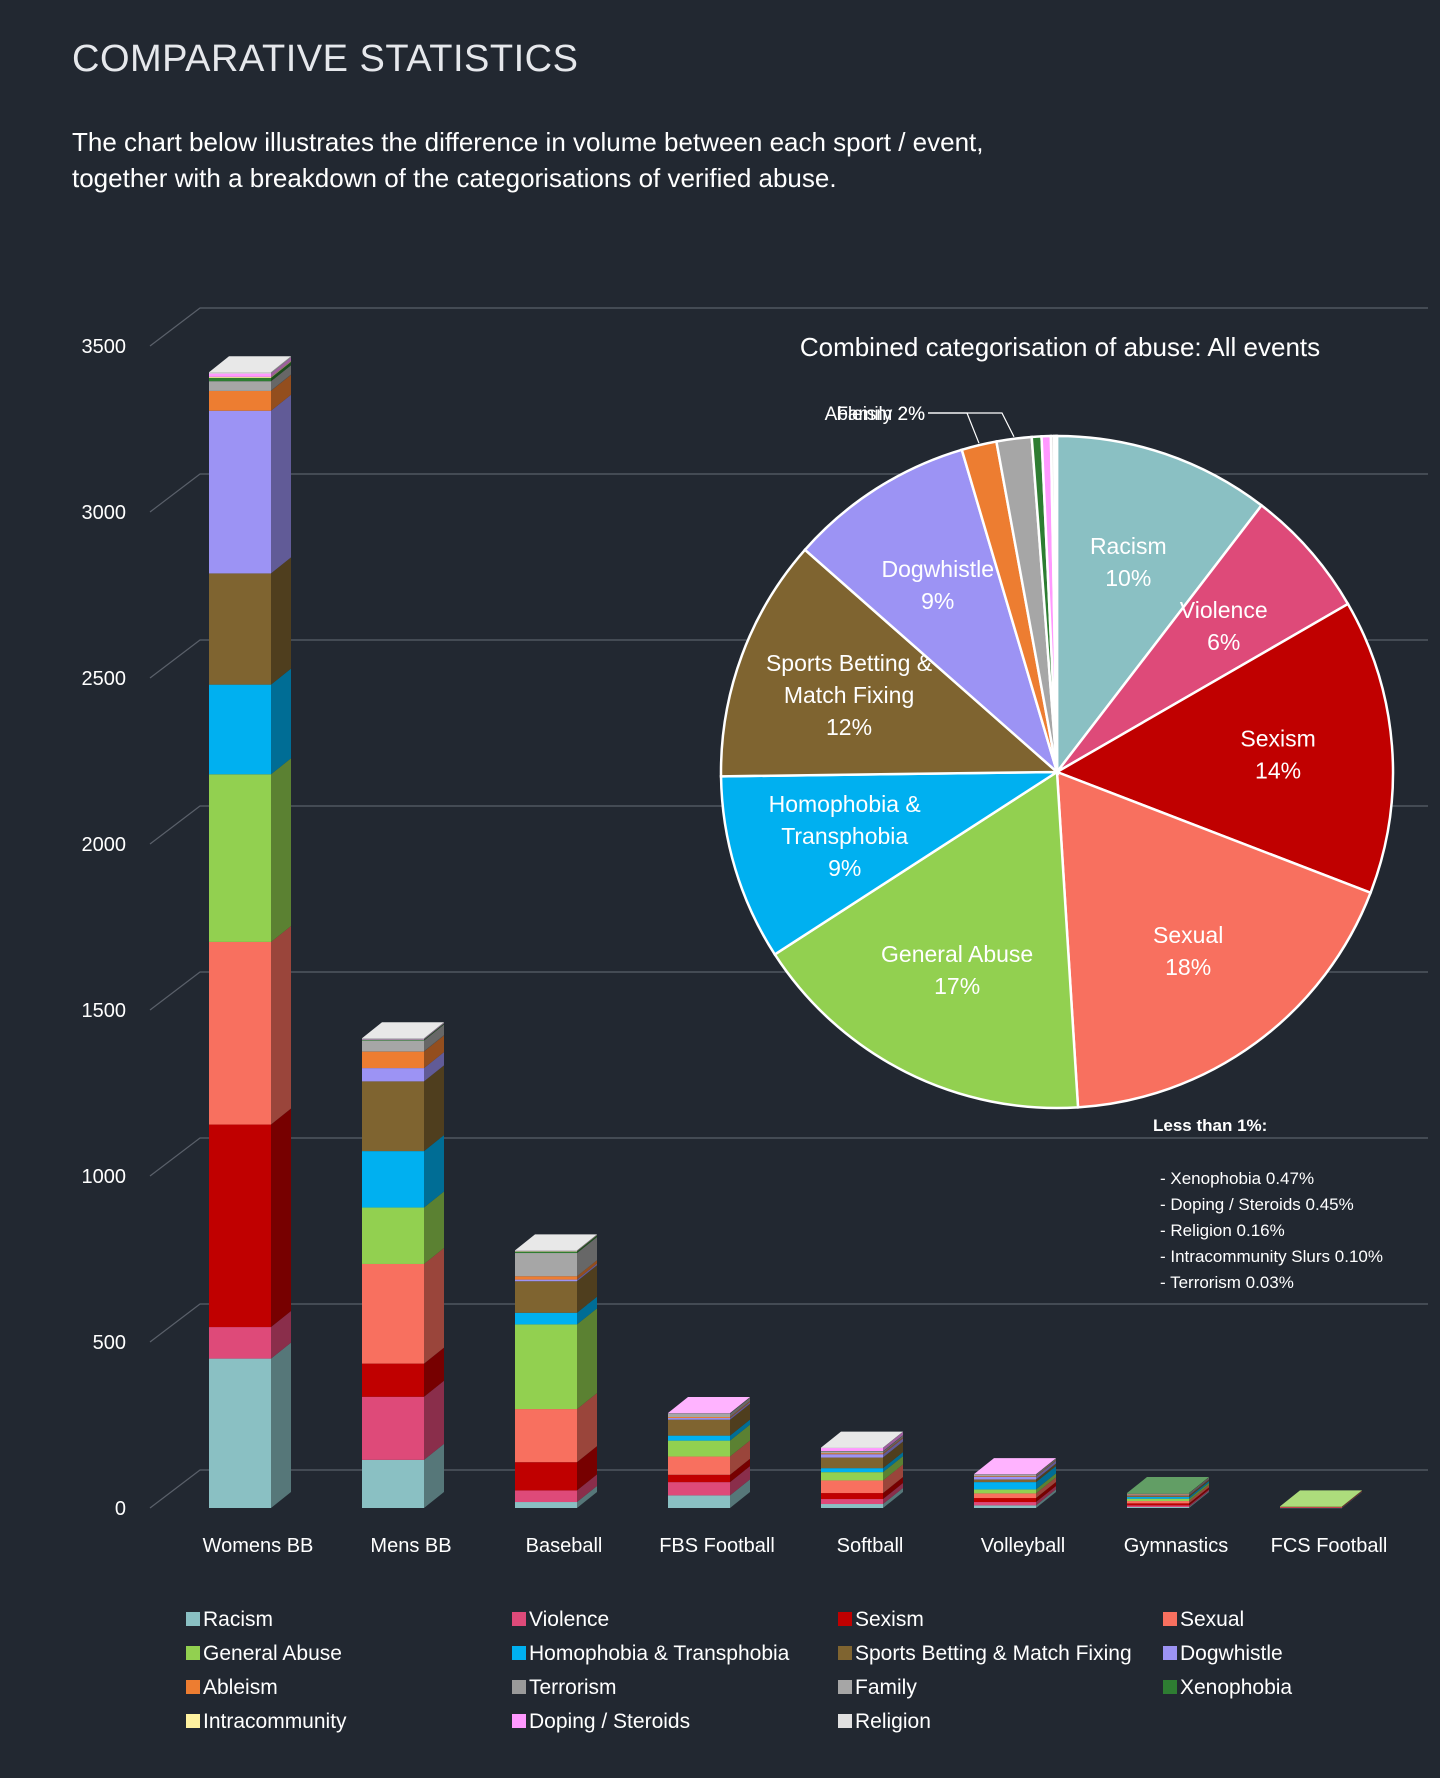  What do you see at coordinates (601, 1721) in the screenshot?
I see `legend-item-doping-steroids: Doping / Steroids` at bounding box center [601, 1721].